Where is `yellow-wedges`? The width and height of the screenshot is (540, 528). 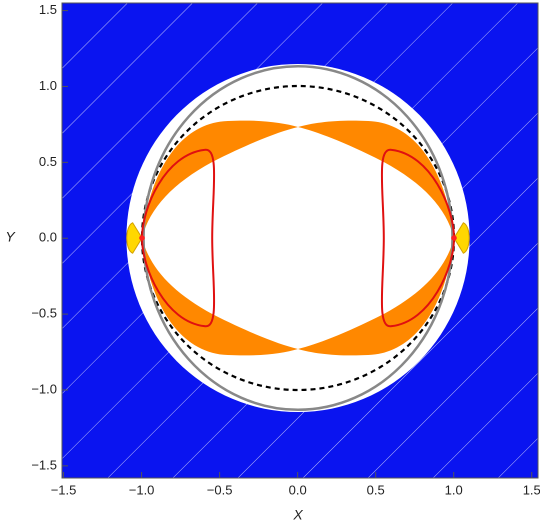 yellow-wedges is located at coordinates (298, 238).